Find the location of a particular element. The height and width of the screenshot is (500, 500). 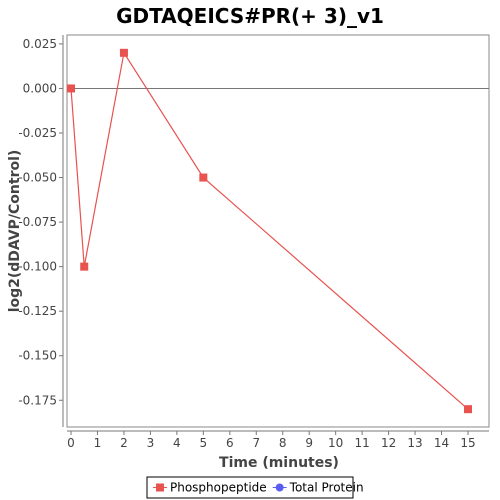

chart-title: GDTAQEICS#PR(+ 3)_v1 is located at coordinates (250, 16).